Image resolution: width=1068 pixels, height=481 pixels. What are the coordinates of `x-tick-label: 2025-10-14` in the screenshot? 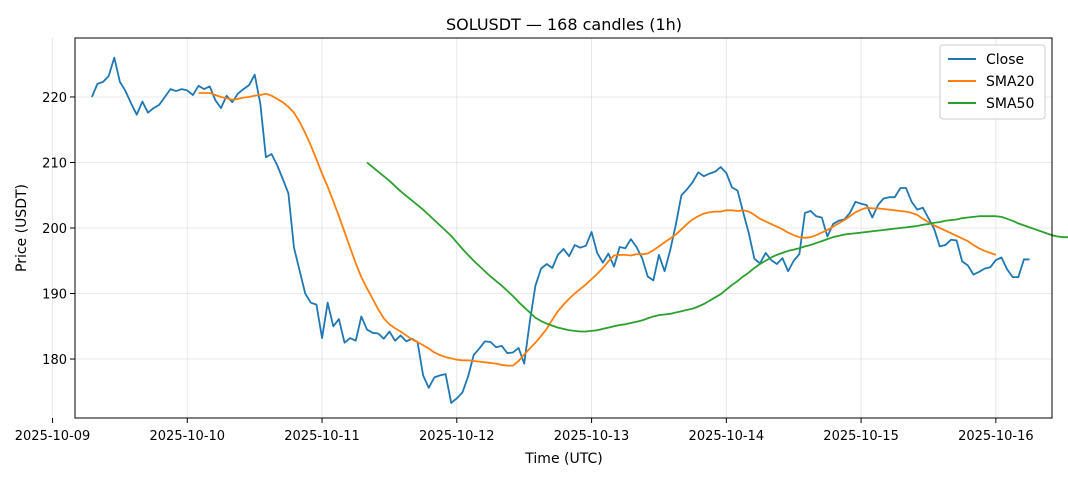 It's located at (727, 436).